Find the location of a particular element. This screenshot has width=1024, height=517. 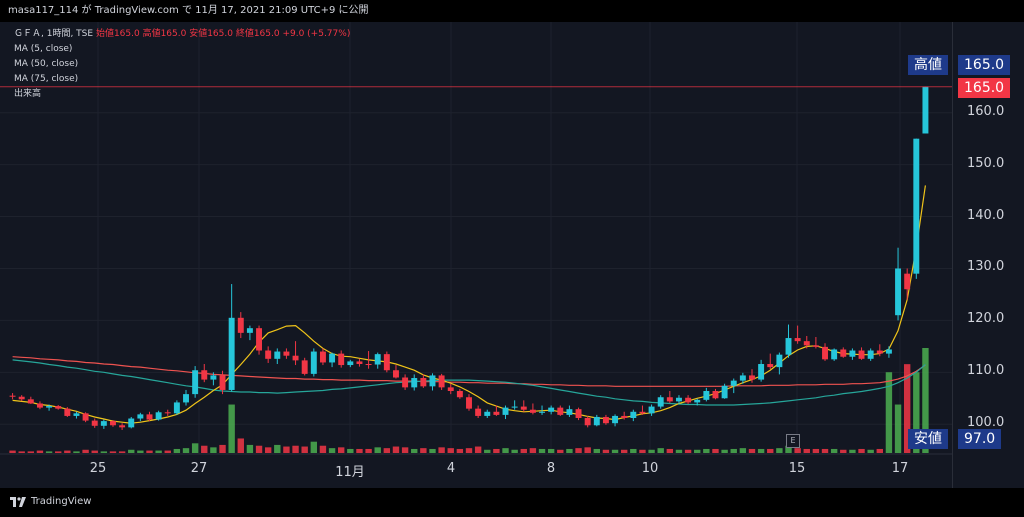

legend-ma5: MA (5, close) is located at coordinates (43, 49).